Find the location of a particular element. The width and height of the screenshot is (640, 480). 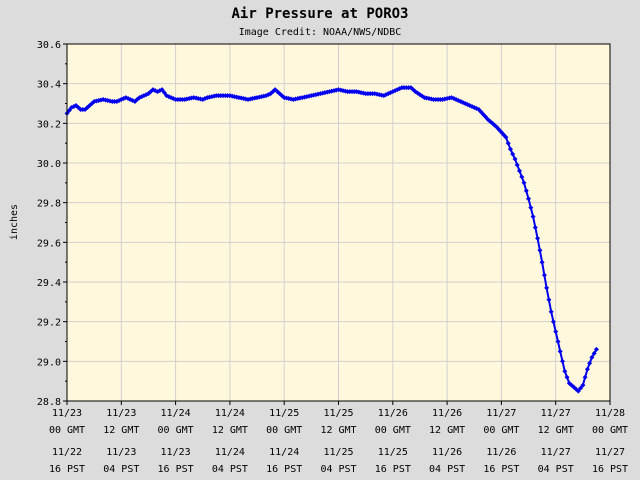

y-axis-label: inches is located at coordinates (14, 222).